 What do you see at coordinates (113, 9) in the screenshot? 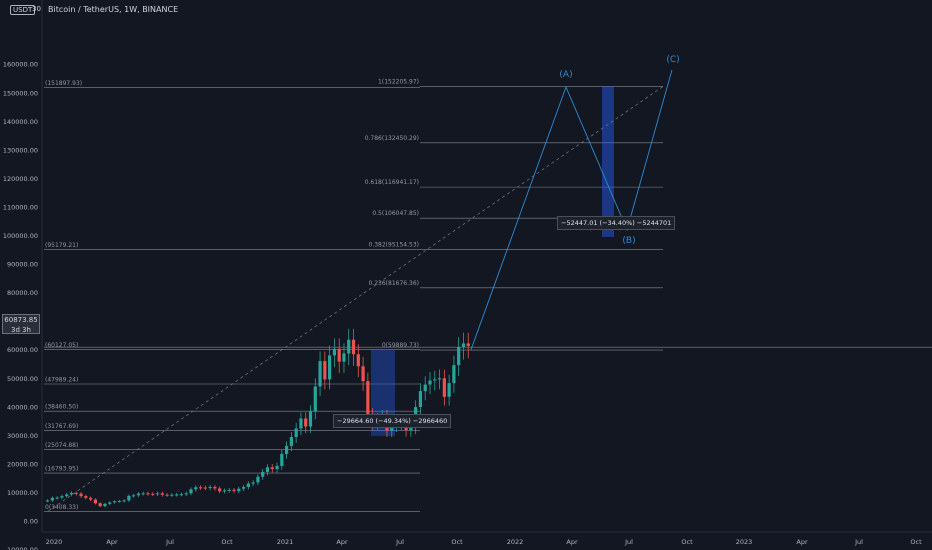
I see `symbol-title: Bitcoin / TetherUS, 1W, BINANCE` at bounding box center [113, 9].